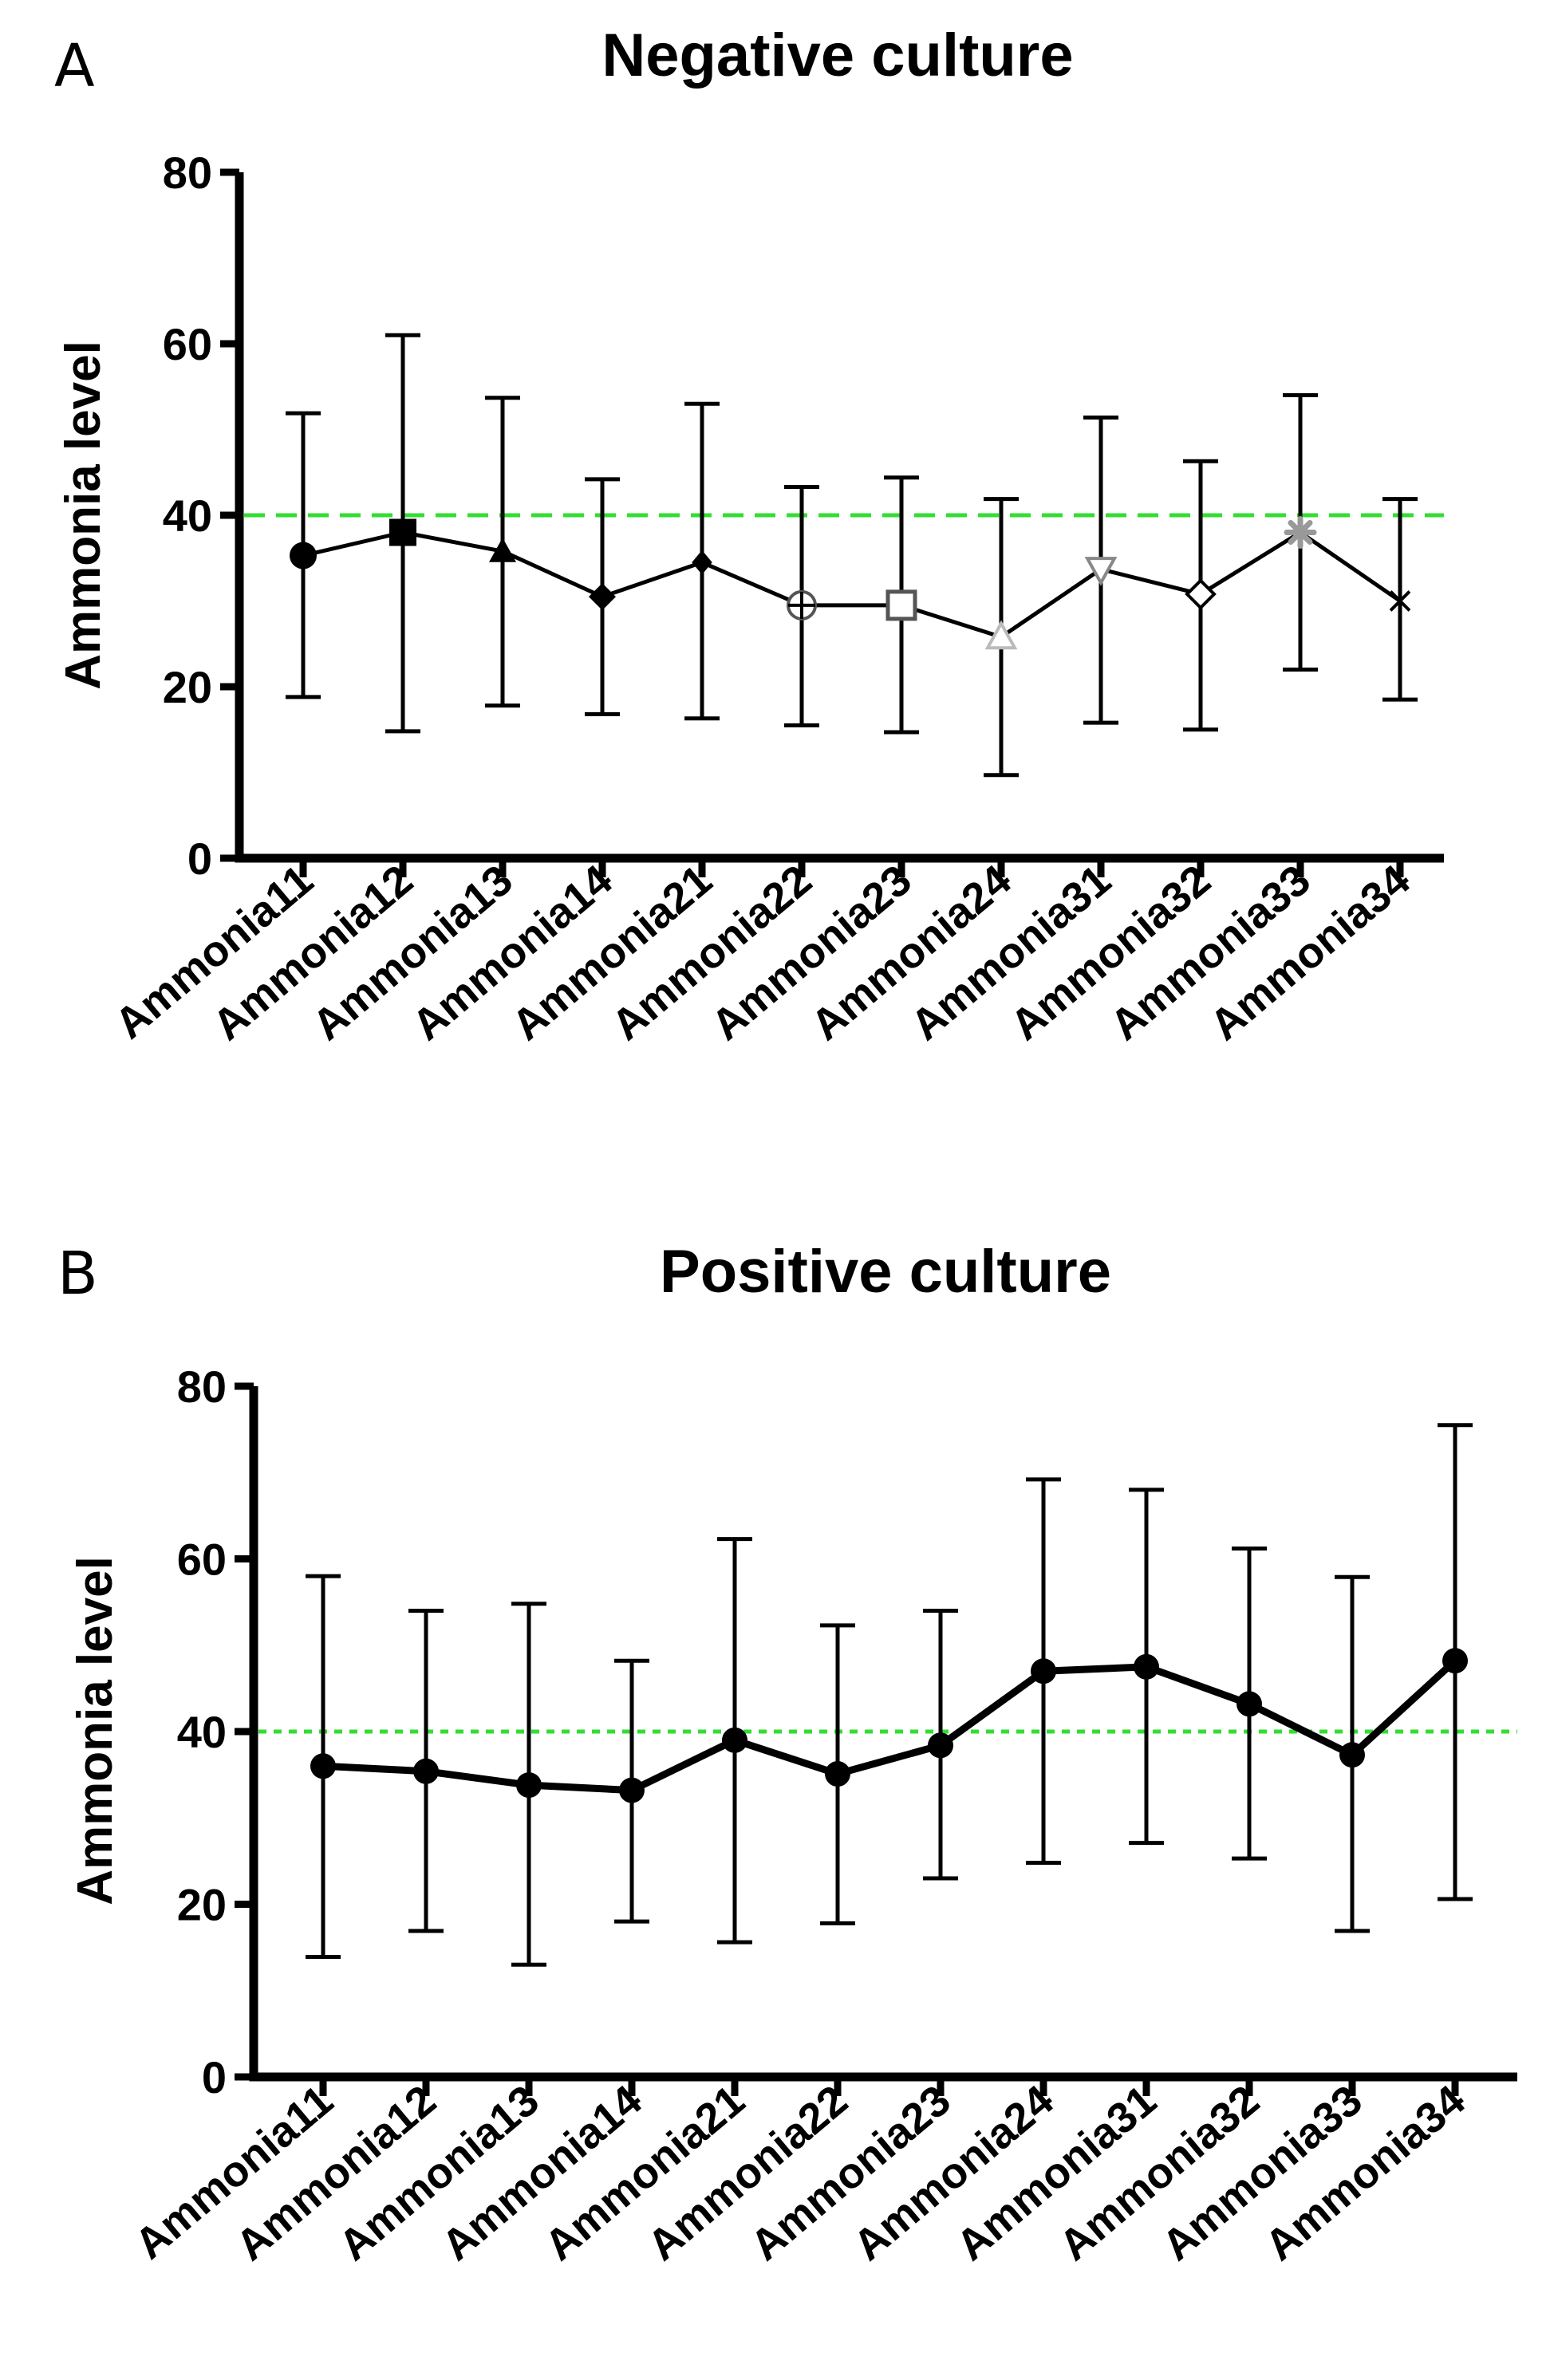 The width and height of the screenshot is (1554, 2380). I want to click on y-tick-label-b: 60, so click(202, 1560).